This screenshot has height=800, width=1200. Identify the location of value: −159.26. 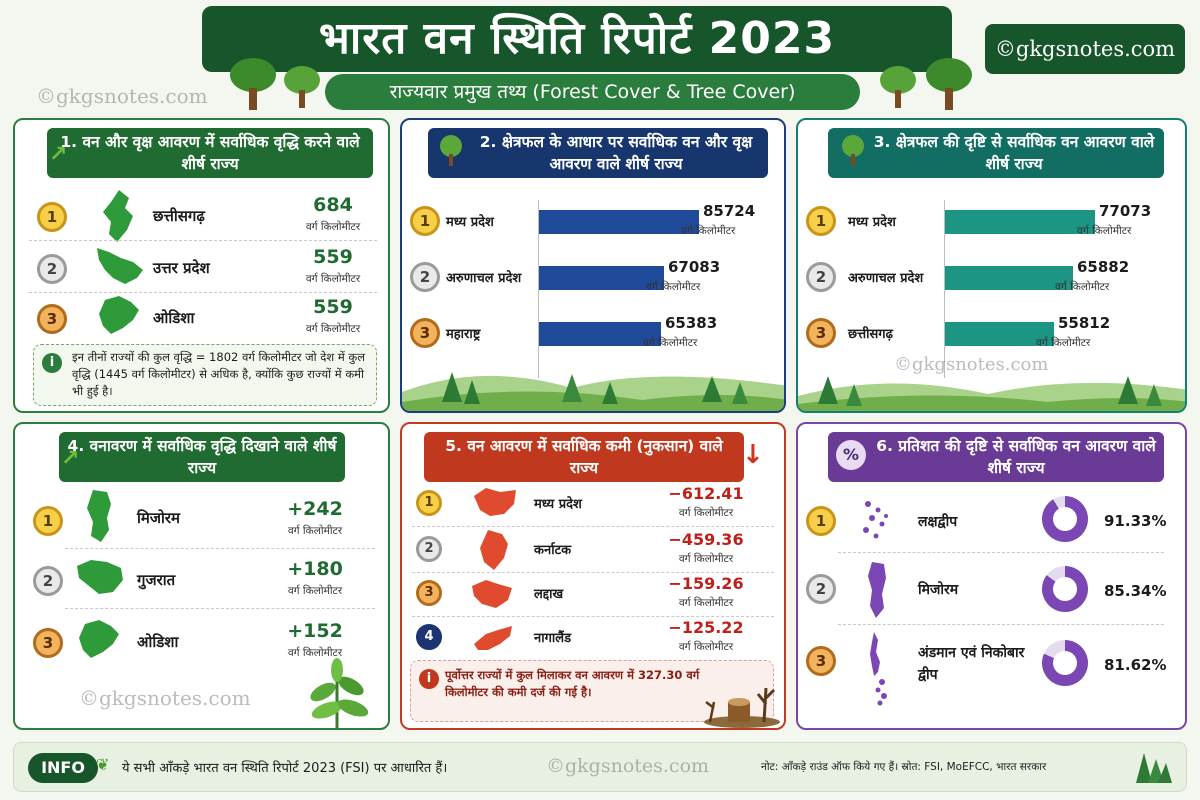
(706, 583).